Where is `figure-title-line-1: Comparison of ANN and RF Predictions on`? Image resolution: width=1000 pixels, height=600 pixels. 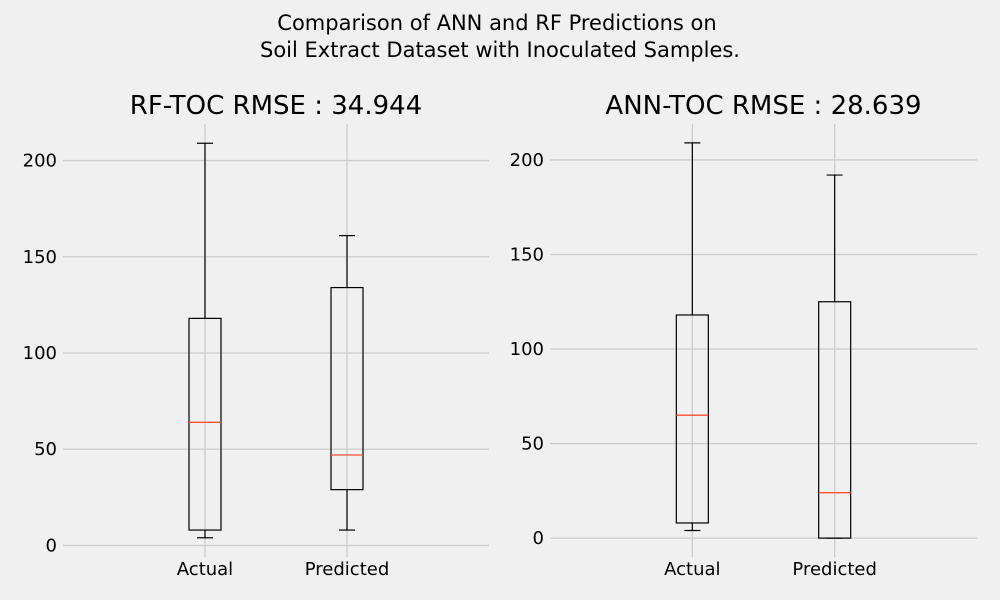 figure-title-line-1: Comparison of ANN and RF Predictions on is located at coordinates (496, 23).